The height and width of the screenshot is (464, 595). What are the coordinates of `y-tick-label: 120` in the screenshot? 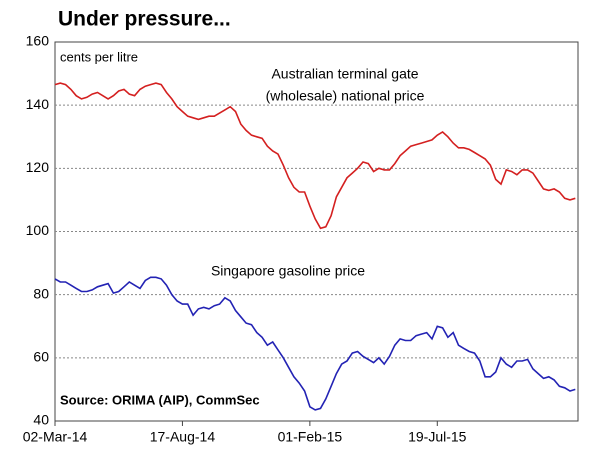 It's located at (38, 167).